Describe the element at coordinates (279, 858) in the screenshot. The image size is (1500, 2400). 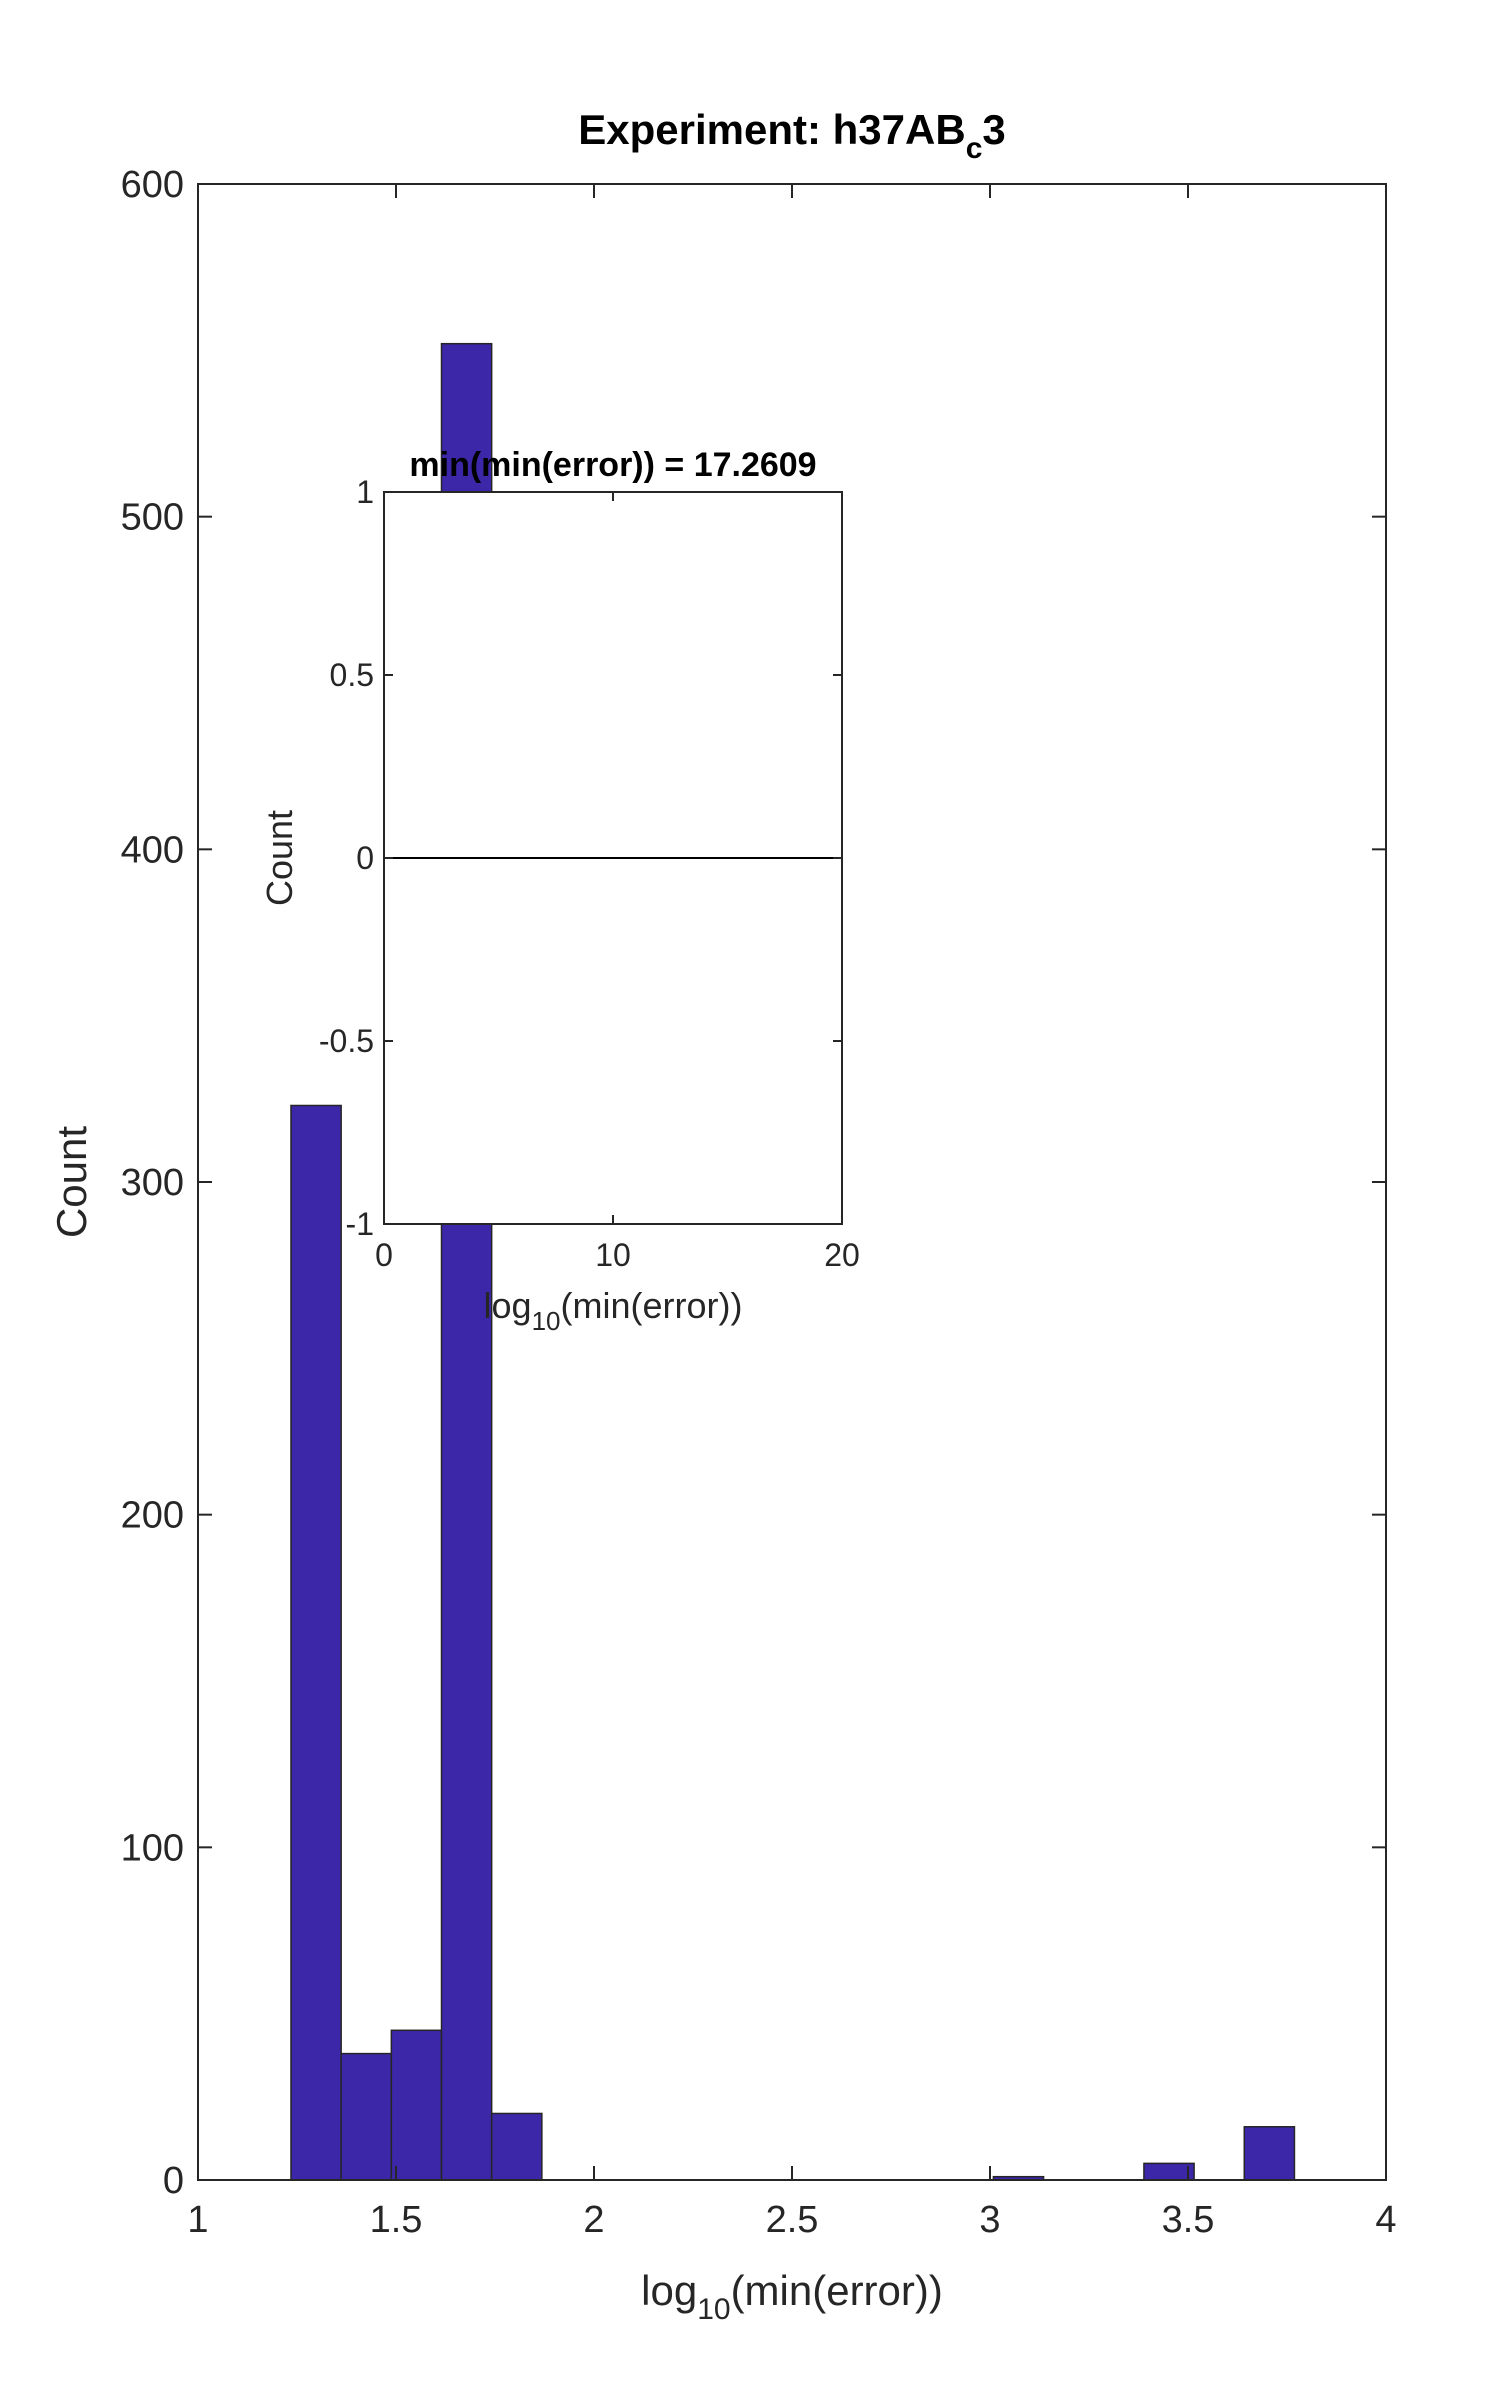
I see `inset-y-axis-label: Count` at that location.